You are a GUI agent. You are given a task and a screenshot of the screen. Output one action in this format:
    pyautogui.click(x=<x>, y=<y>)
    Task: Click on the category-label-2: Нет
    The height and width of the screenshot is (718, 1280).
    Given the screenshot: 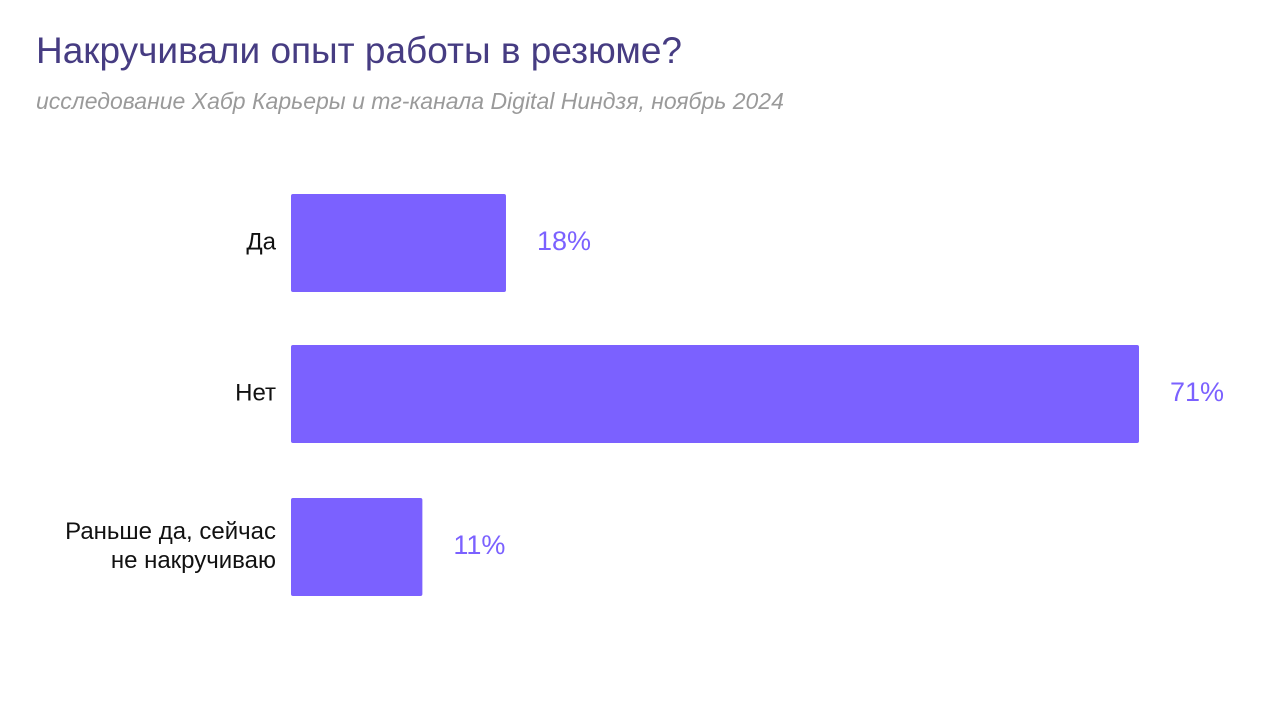 What is the action you would take?
    pyautogui.click(x=255, y=392)
    